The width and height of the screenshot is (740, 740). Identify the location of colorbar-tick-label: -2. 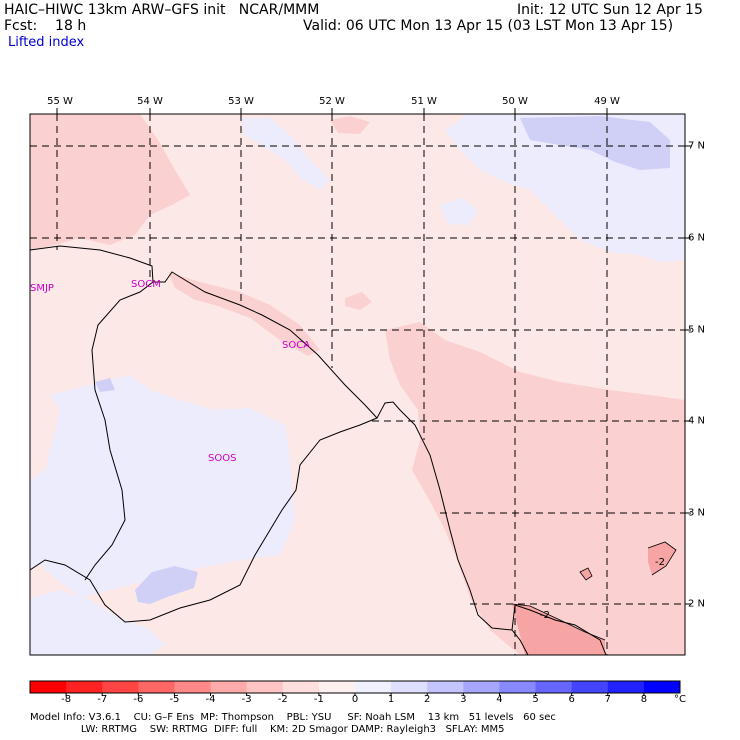
(282, 699).